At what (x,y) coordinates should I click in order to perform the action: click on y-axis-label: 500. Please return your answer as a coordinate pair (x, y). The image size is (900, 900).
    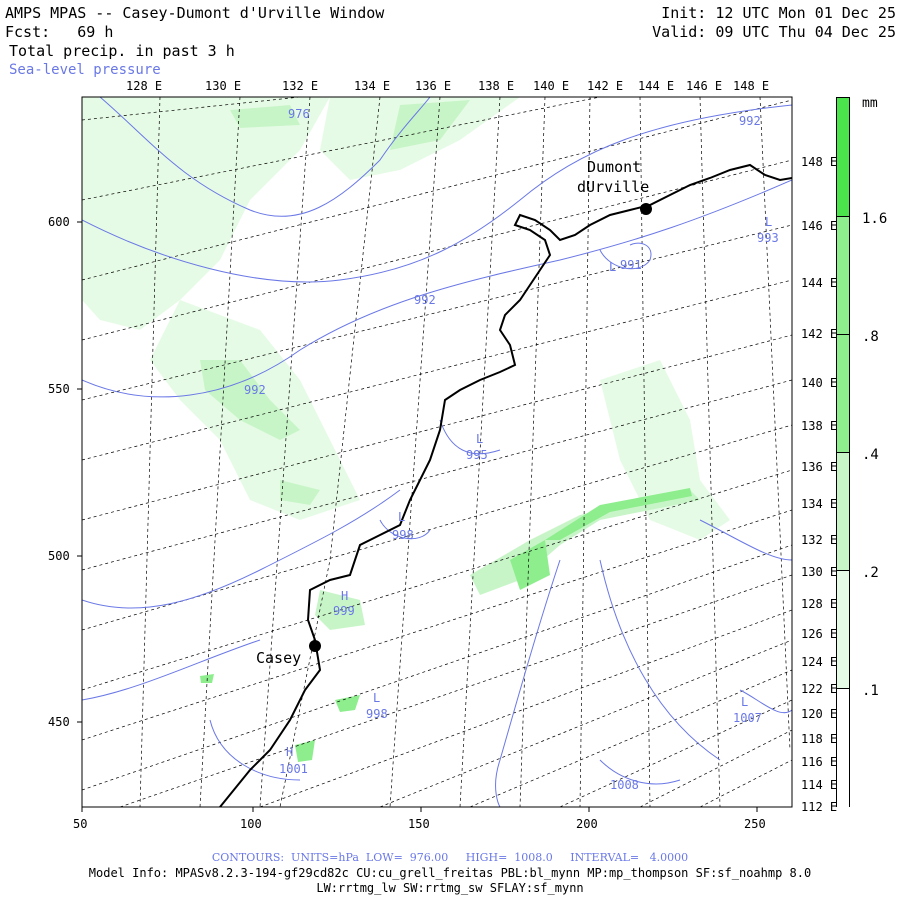
    Looking at the image, I should click on (59, 556).